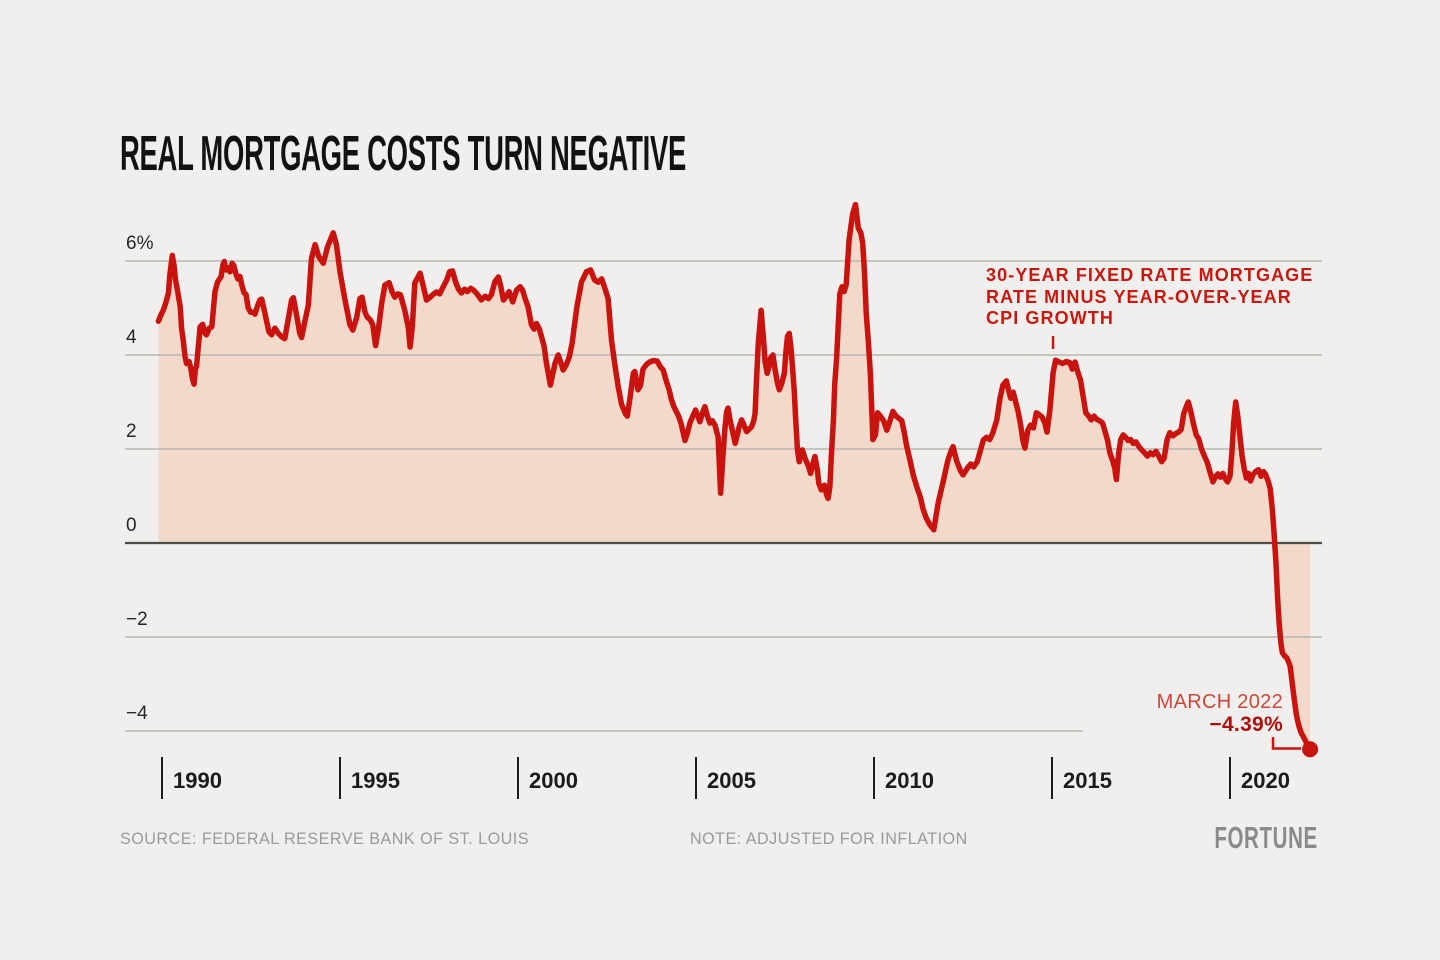 The width and height of the screenshot is (1440, 960). What do you see at coordinates (1219, 702) in the screenshot?
I see `endpoint-annotation-date: MARCH 2022` at bounding box center [1219, 702].